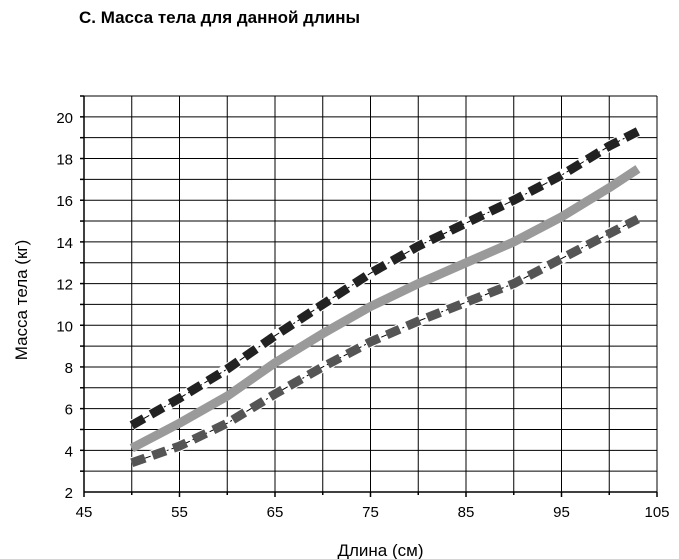 Image resolution: width=679 pixels, height=559 pixels. Describe the element at coordinates (370, 512) in the screenshot. I see `x-tick-label: 75` at that location.